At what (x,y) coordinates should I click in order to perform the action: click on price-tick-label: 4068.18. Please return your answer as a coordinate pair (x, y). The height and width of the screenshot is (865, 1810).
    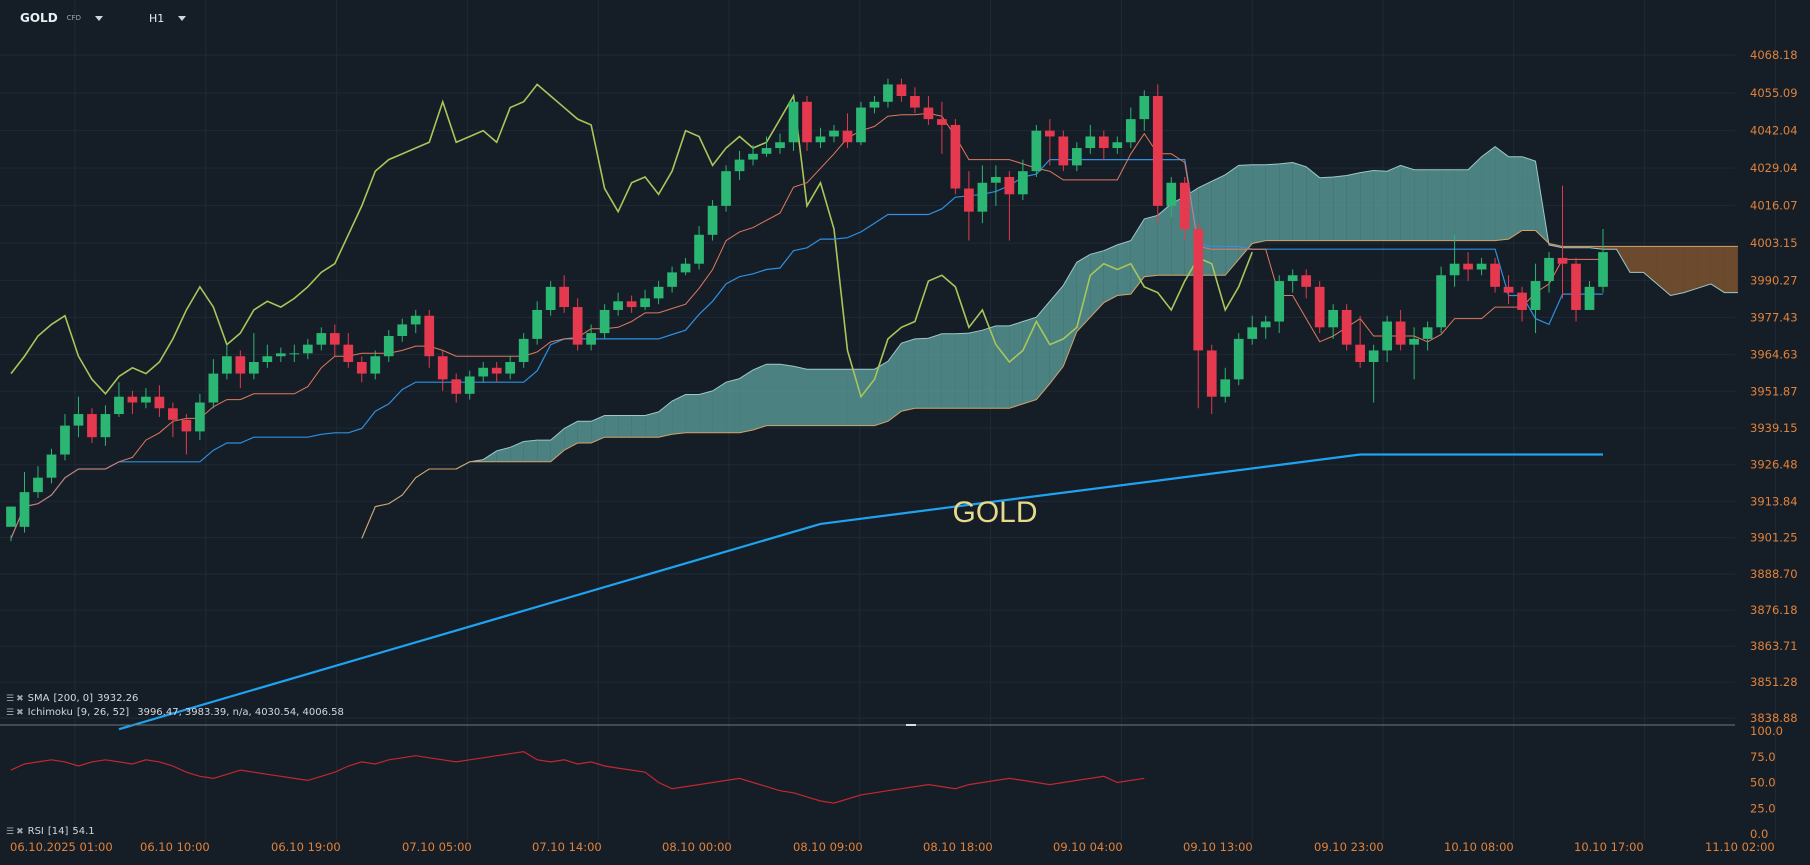
    Looking at the image, I should click on (1774, 55).